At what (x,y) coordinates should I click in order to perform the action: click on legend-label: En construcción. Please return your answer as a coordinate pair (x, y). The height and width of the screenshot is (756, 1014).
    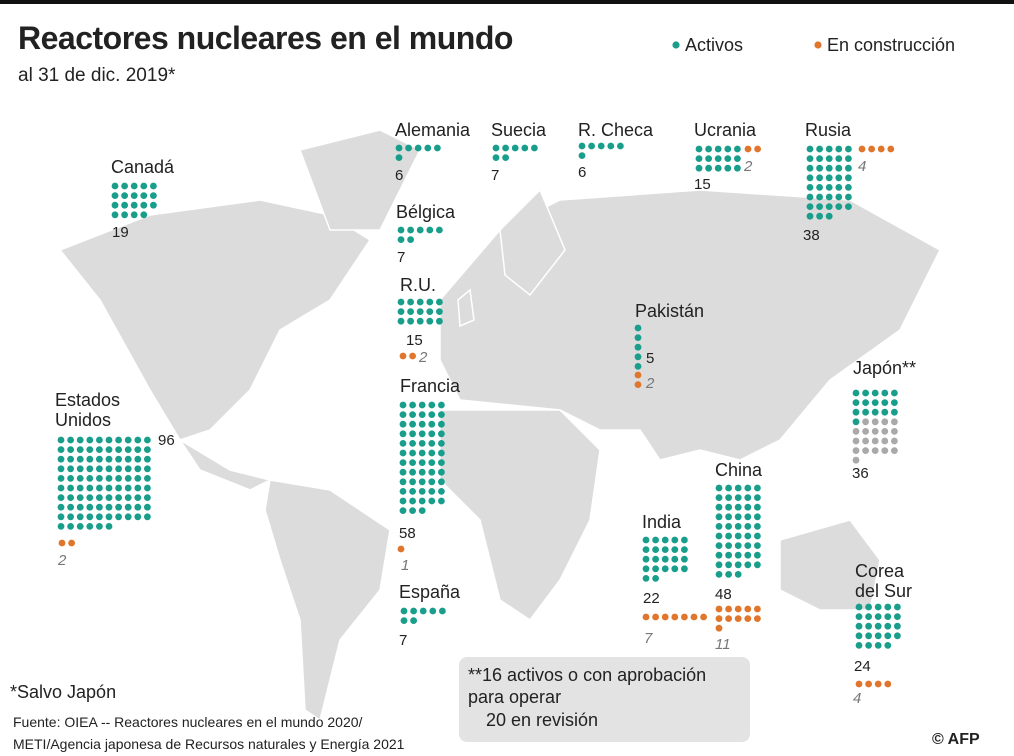
    Looking at the image, I should click on (891, 45).